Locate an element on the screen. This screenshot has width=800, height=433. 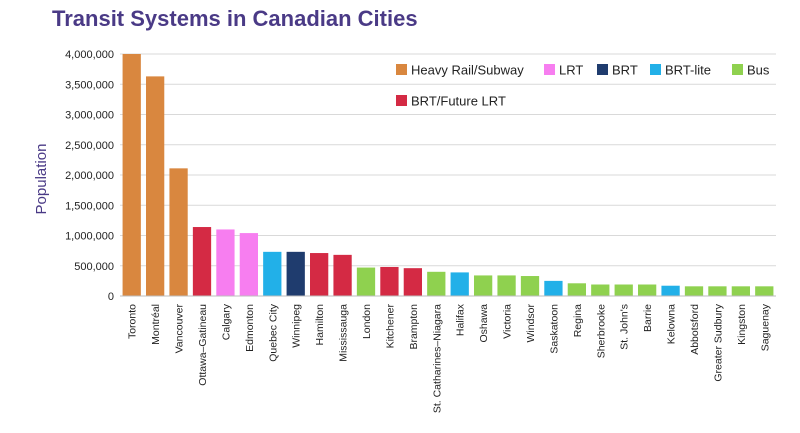
legend-label: LRT is located at coordinates (571, 70).